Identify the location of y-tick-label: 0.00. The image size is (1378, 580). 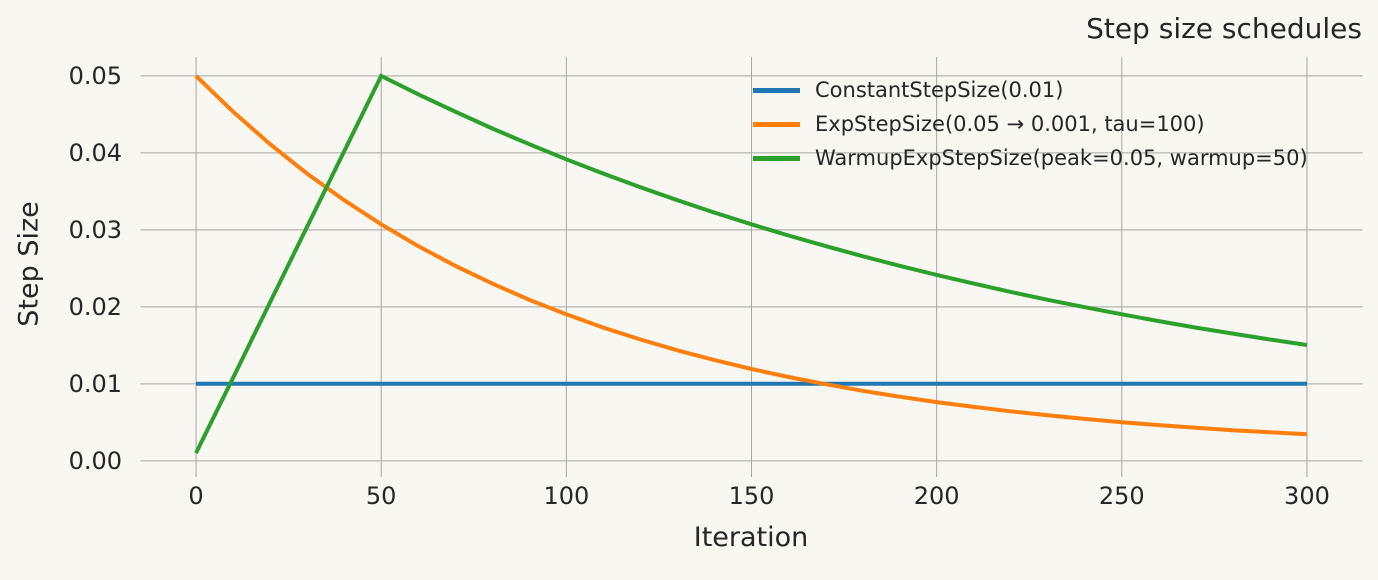
(95, 460).